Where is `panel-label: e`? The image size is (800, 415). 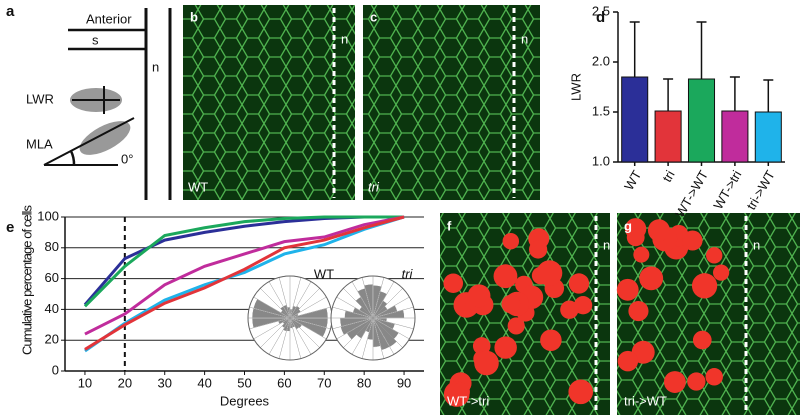 panel-label: e is located at coordinates (10, 227).